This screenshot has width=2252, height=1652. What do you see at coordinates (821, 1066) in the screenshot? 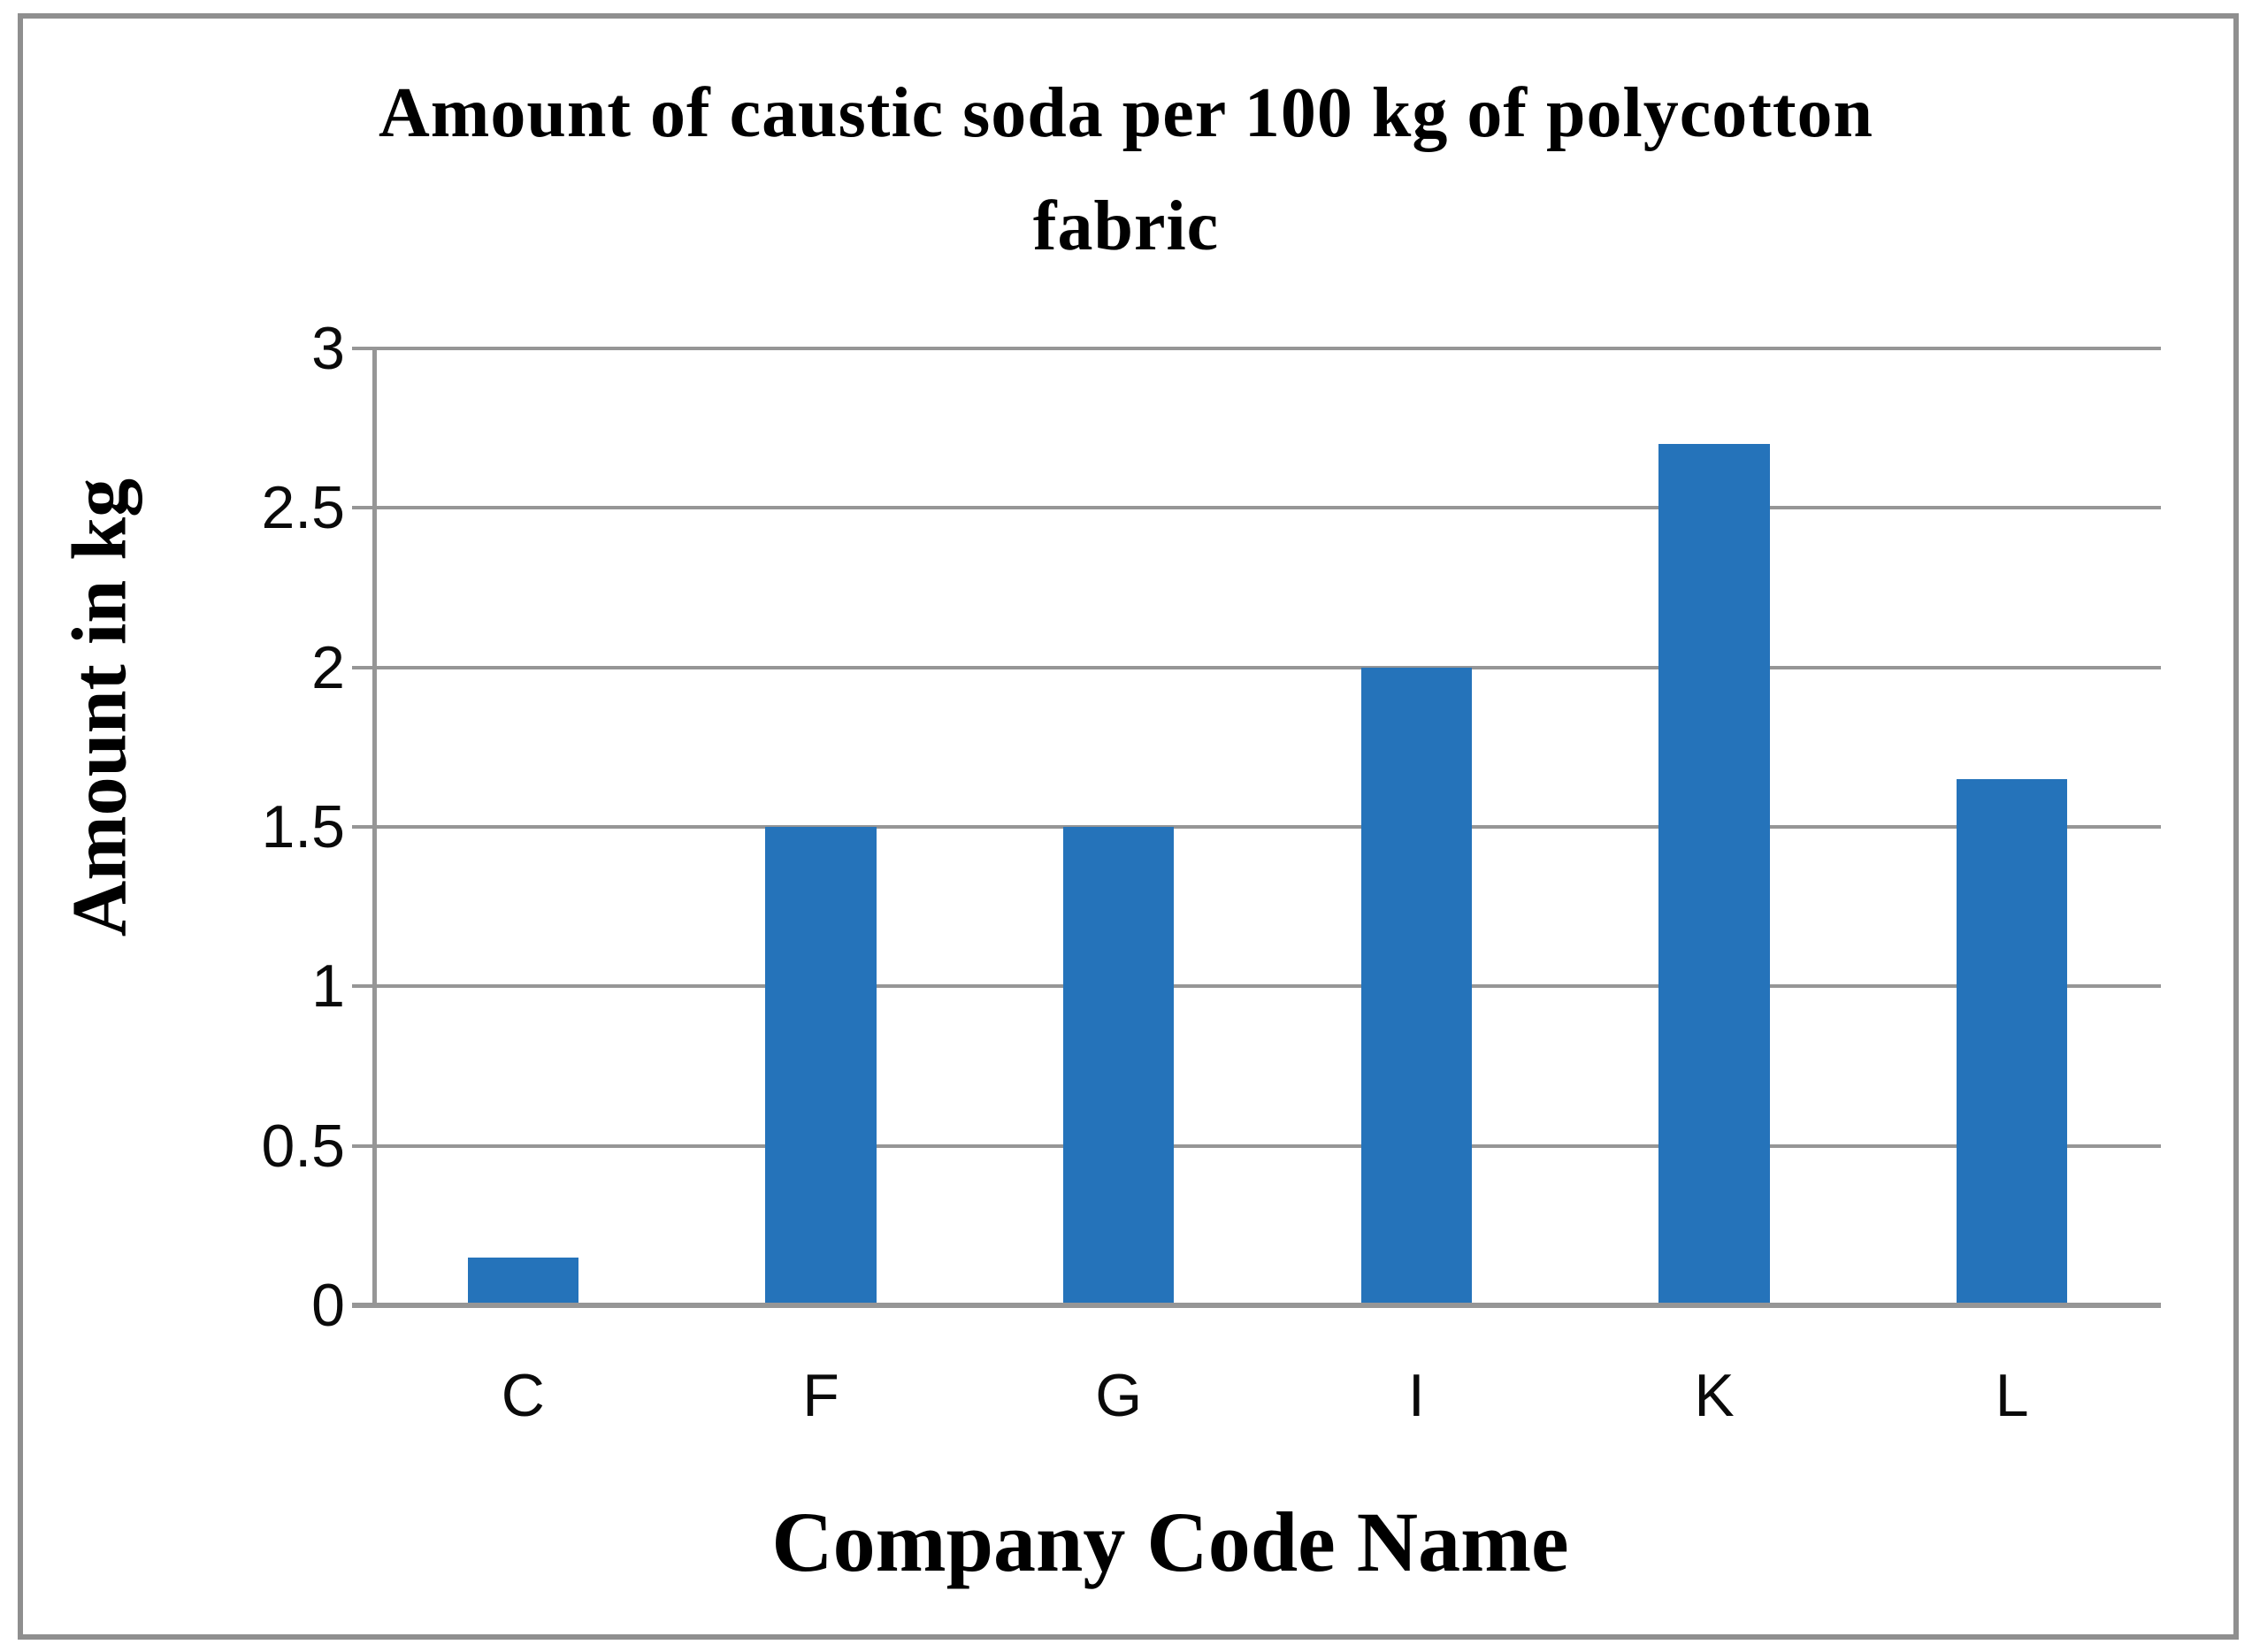
I see `bar-F` at bounding box center [821, 1066].